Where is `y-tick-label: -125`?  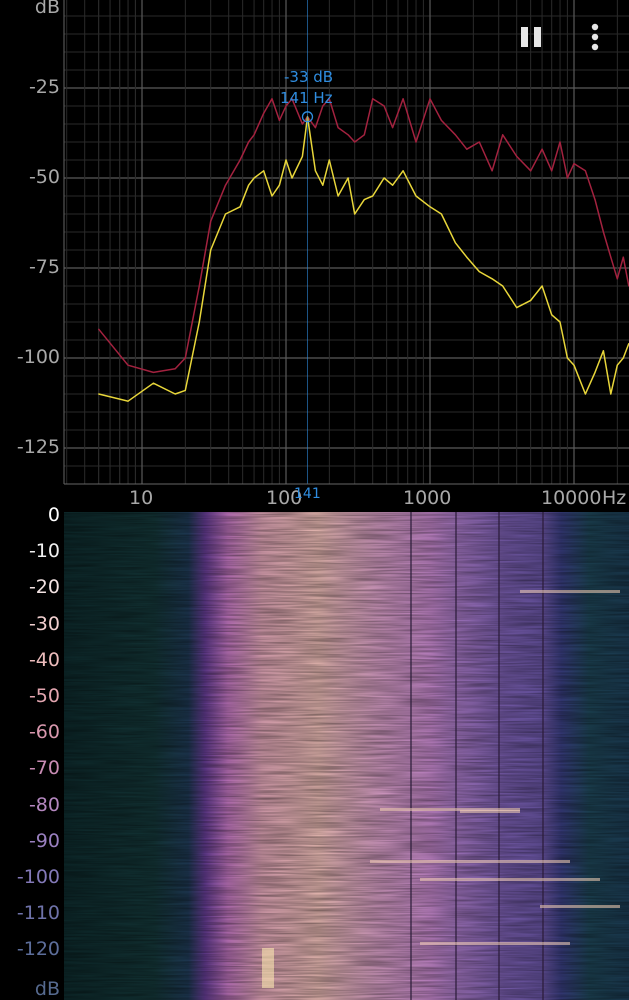
y-tick-label: -125 is located at coordinates (38, 447).